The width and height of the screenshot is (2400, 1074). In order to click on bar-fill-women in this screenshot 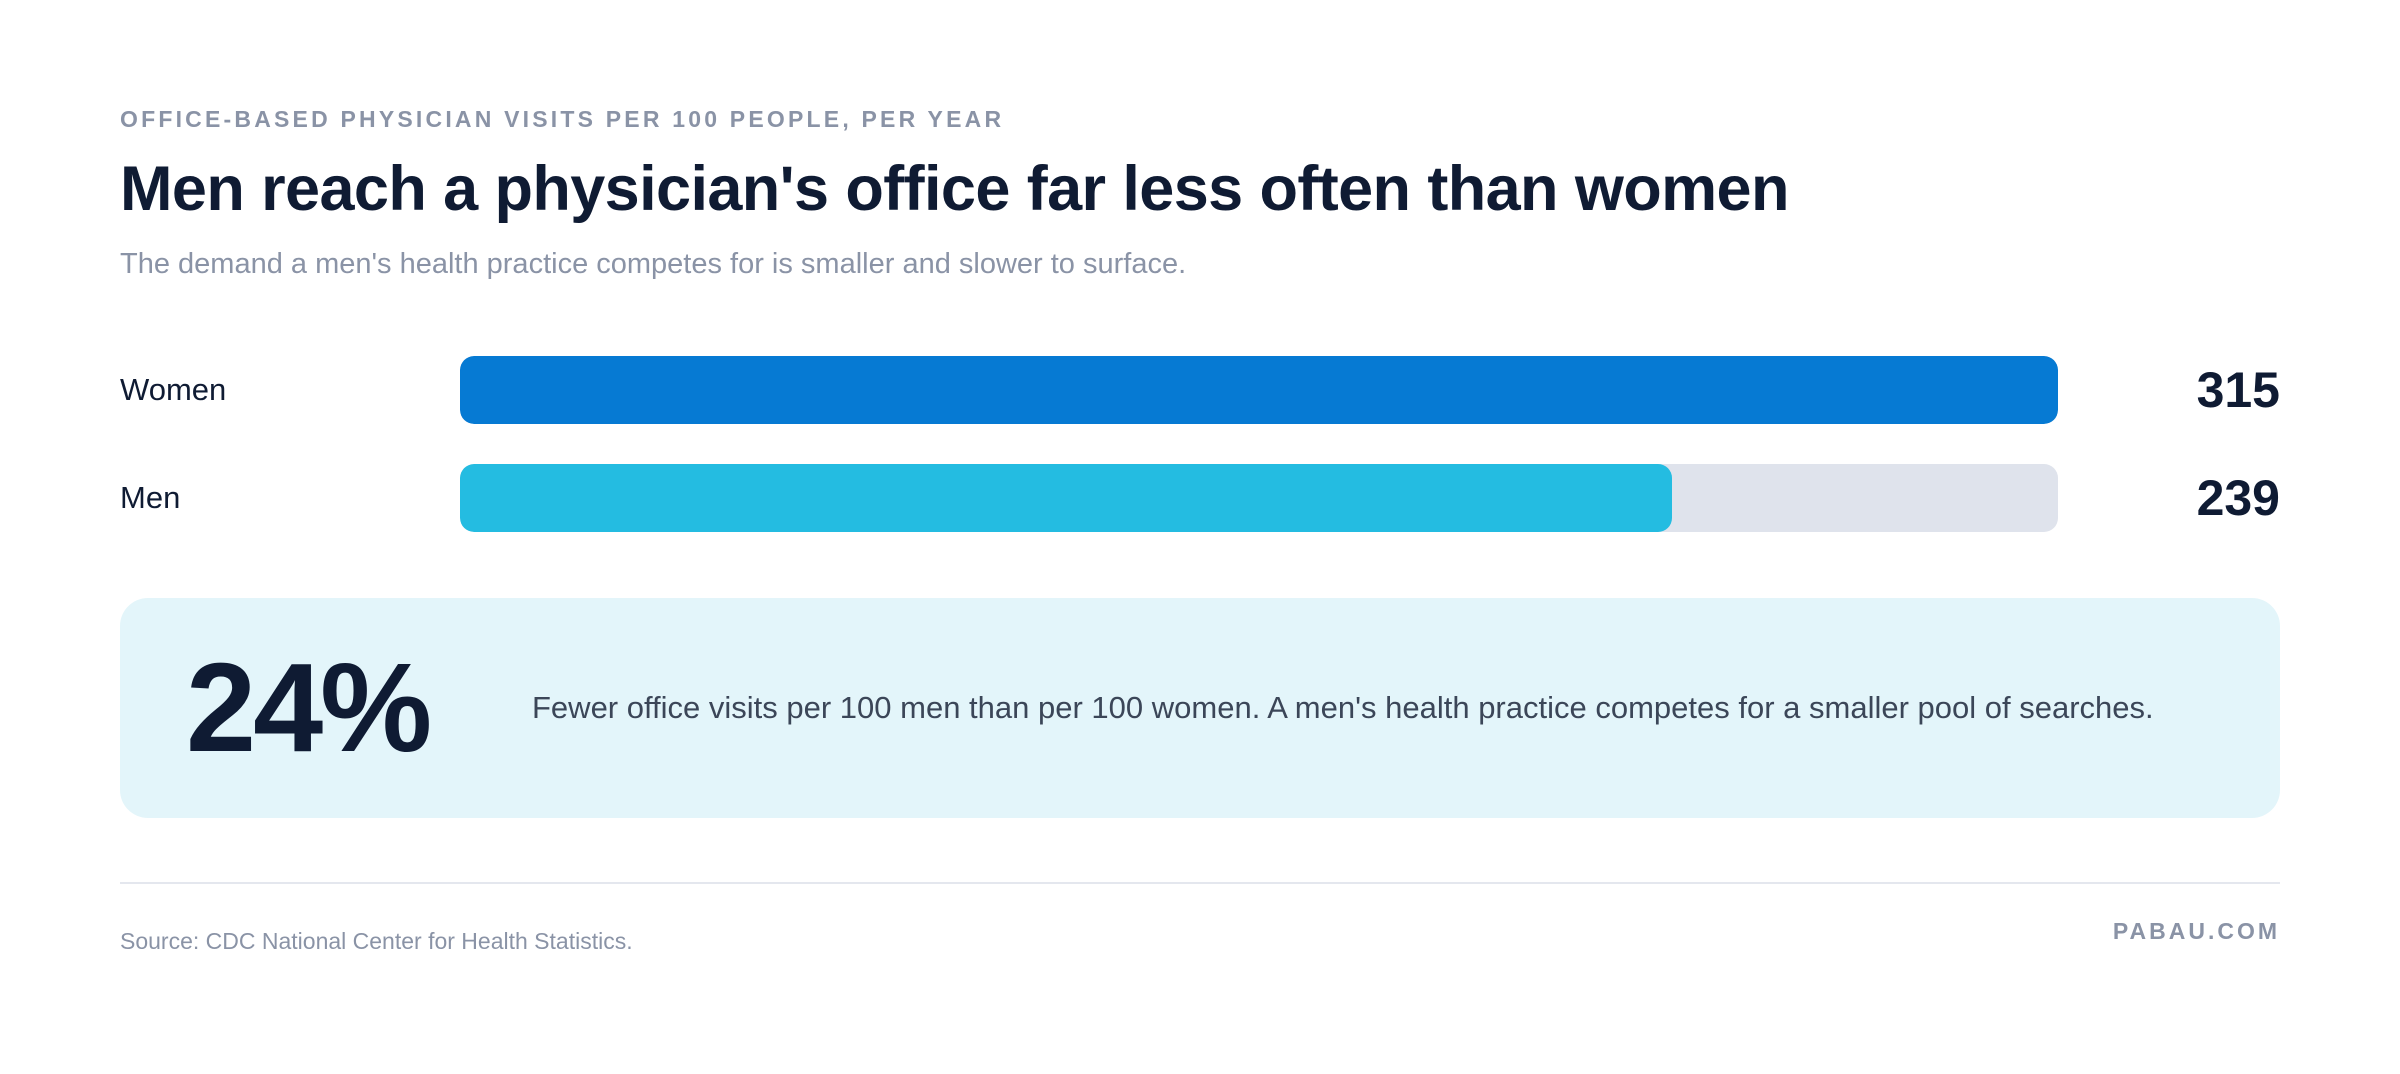, I will do `click(1259, 390)`.